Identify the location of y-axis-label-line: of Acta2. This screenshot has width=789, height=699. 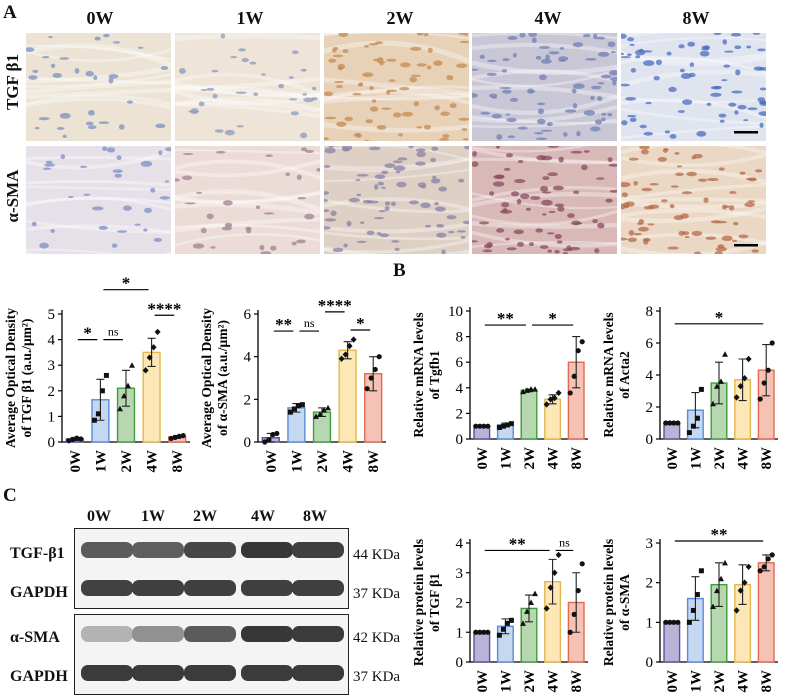
(624, 375).